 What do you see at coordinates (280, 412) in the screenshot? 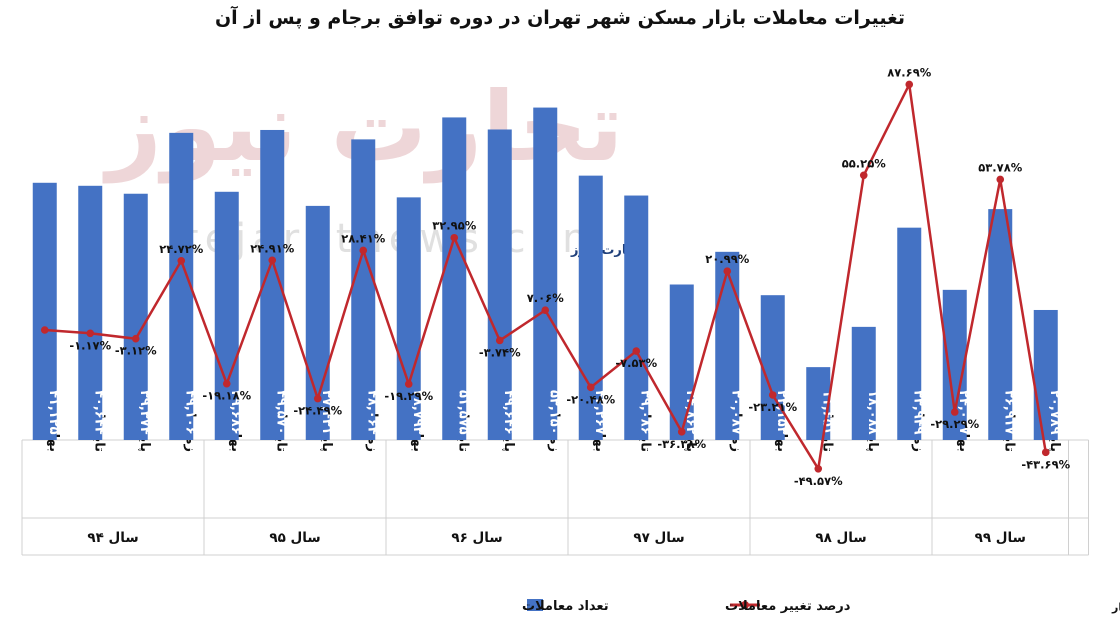
I see `bar-value-label: ۴۹,۵۷۰` at bounding box center [280, 412].